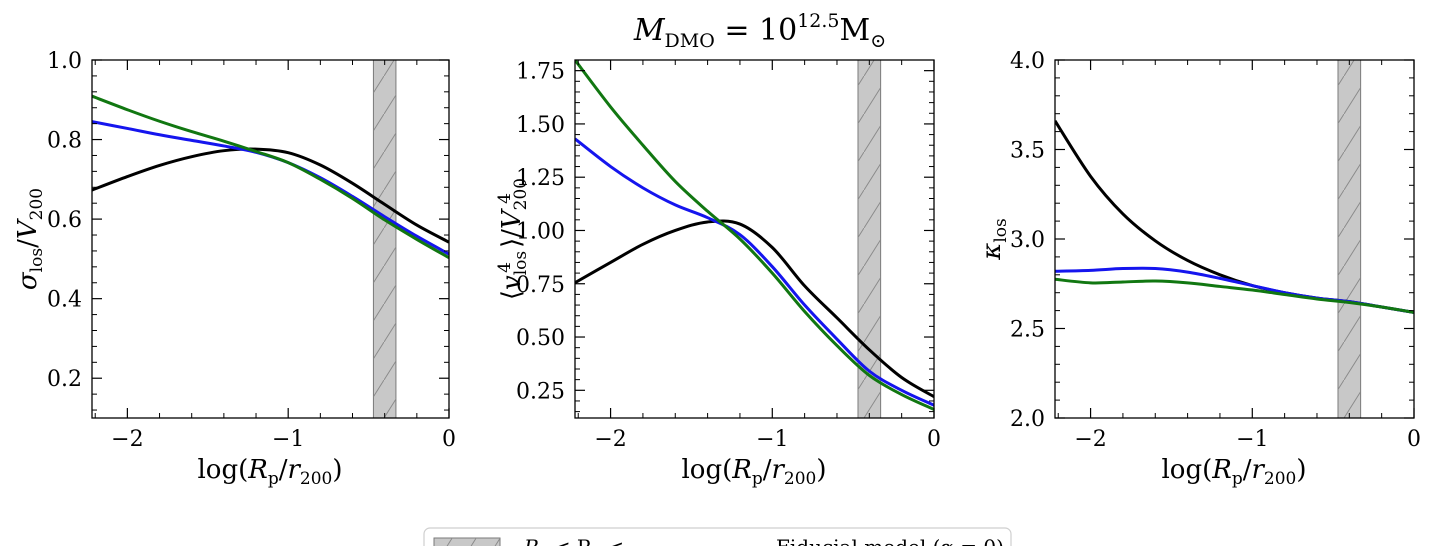 This screenshot has height=546, width=1435. I want to click on ytick-label-kappa: 2.0, so click(1027, 419).